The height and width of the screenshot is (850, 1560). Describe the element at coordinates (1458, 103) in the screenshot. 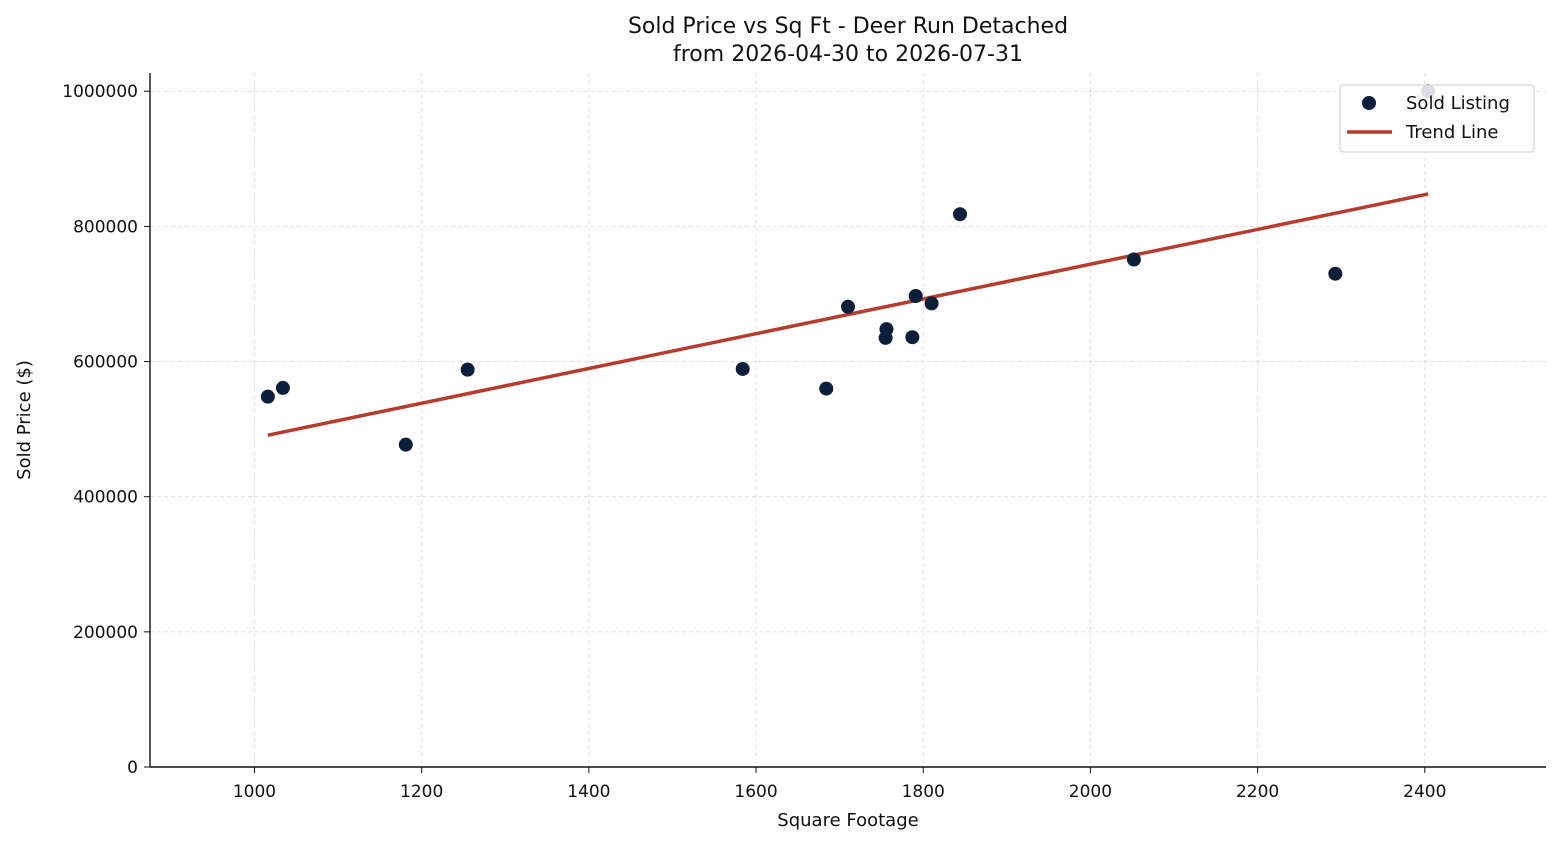

I see `legend-scatter-label: Sold Listing` at that location.